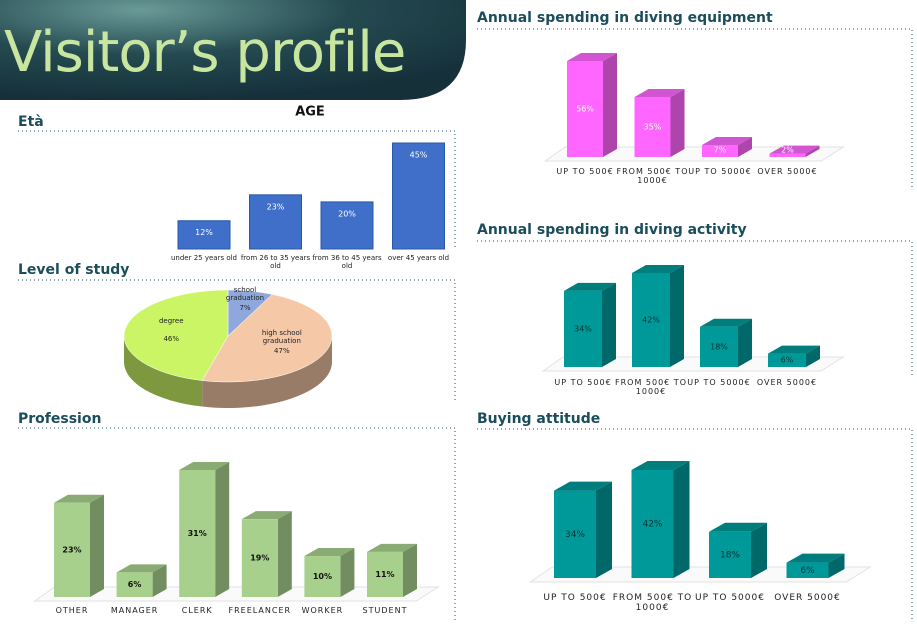  What do you see at coordinates (538, 419) in the screenshot?
I see `section-heading: Buying attitude` at bounding box center [538, 419].